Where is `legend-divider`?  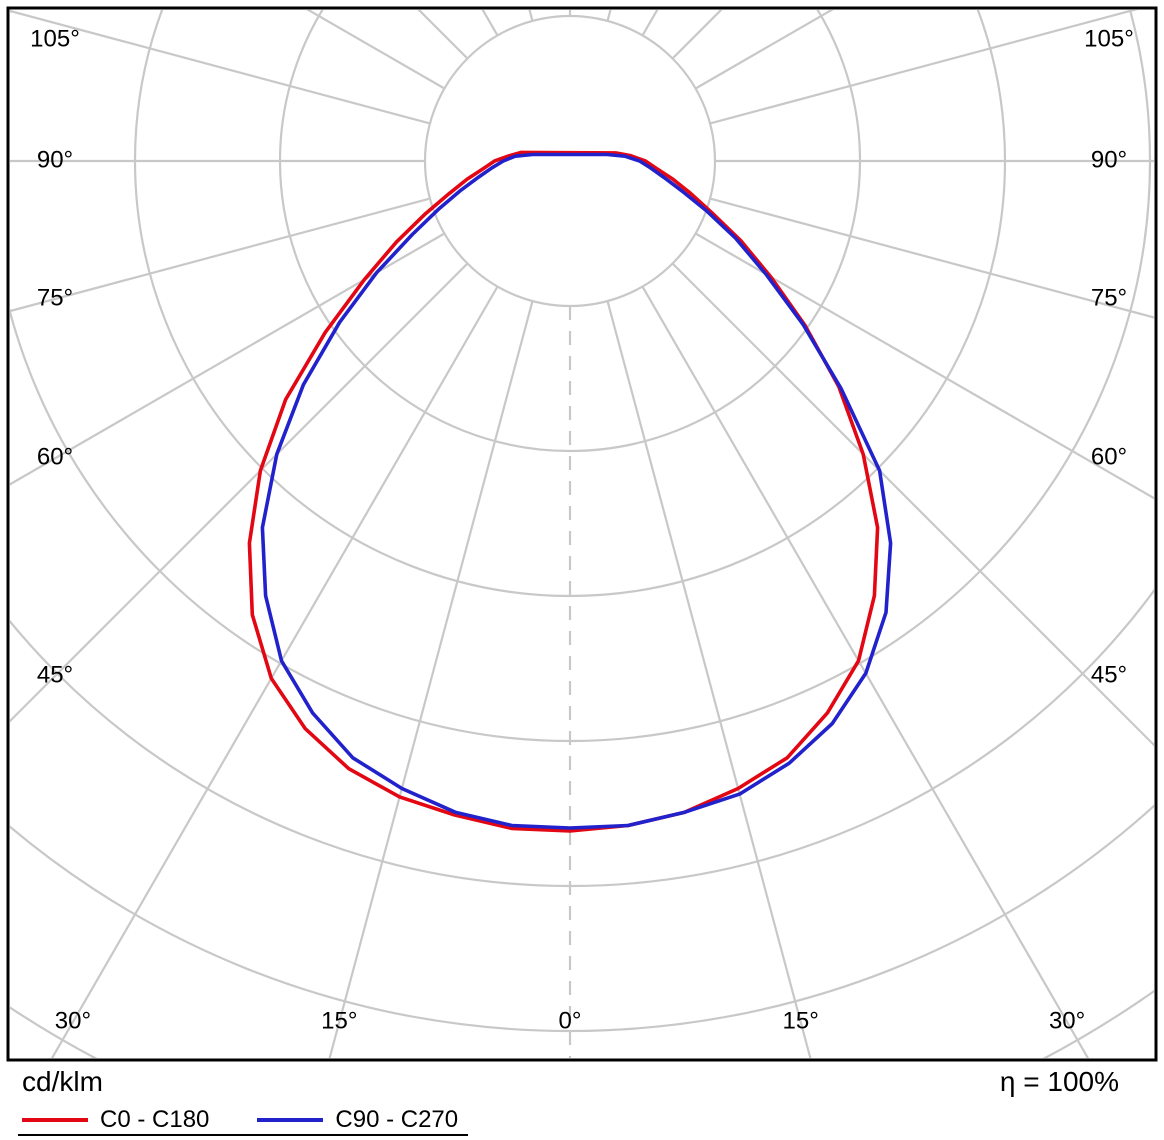 legend-divider is located at coordinates (243, 1135).